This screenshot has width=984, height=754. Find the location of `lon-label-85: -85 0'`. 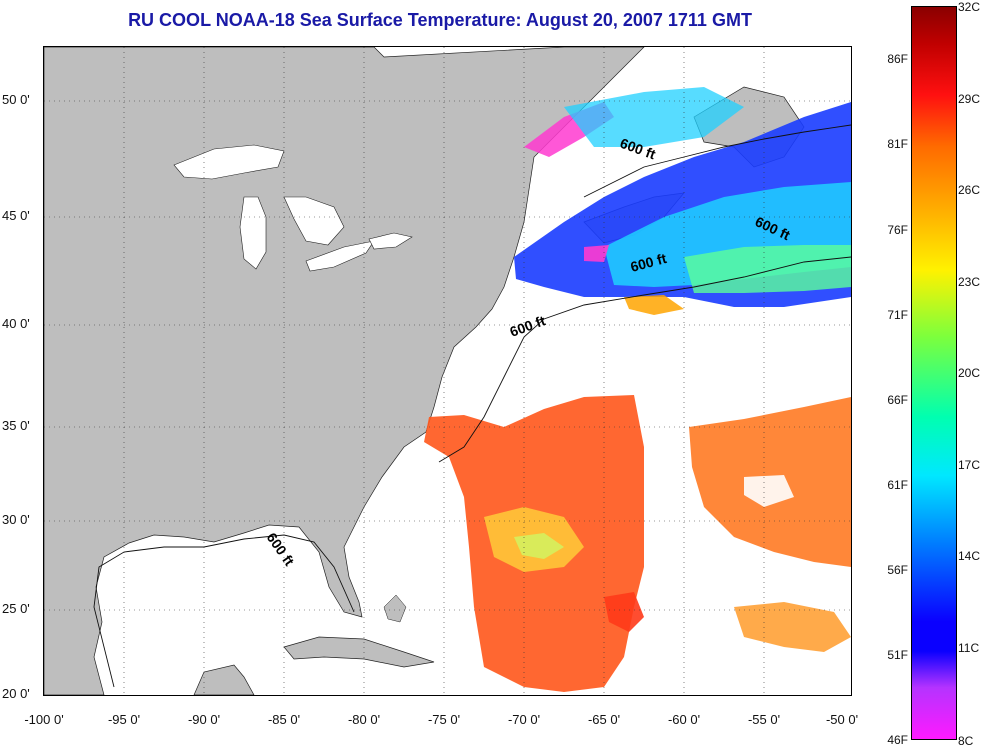

lon-label-85: -85 0' is located at coordinates (284, 719).